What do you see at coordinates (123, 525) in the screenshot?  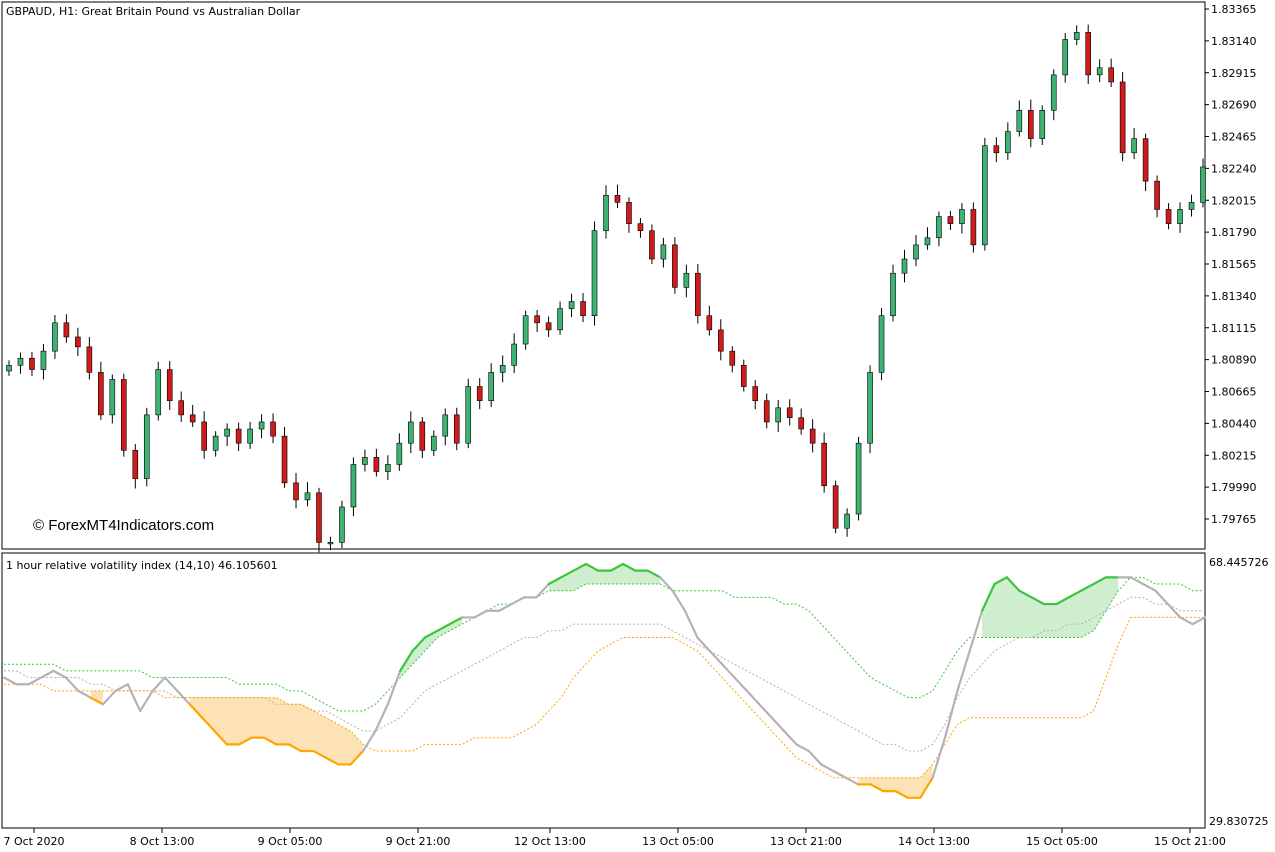 I see `watermark: © ForexMT4Indicators.com` at bounding box center [123, 525].